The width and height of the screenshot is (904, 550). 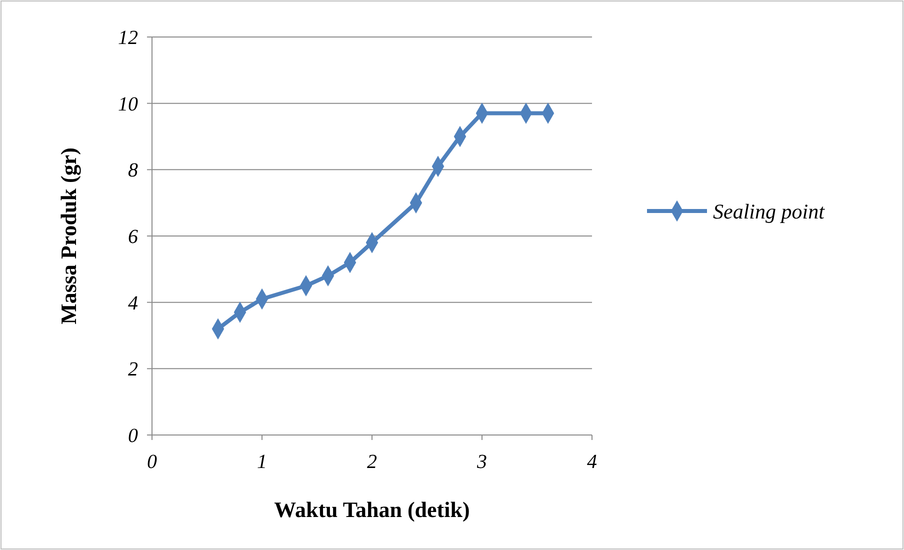 What do you see at coordinates (133, 436) in the screenshot?
I see `y-tick-label: 0` at bounding box center [133, 436].